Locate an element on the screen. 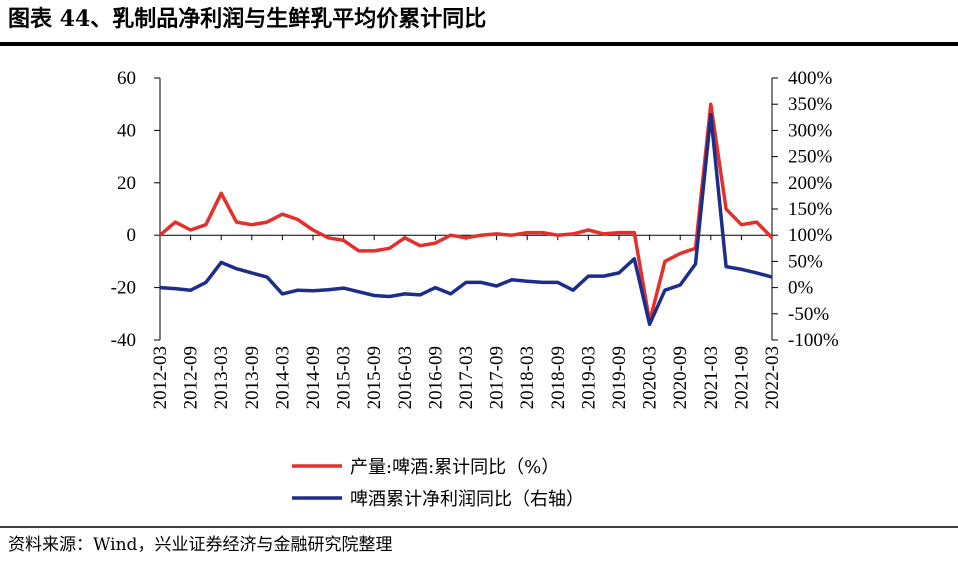 The width and height of the screenshot is (958, 568). y-tick-label: 20 is located at coordinates (126, 183).